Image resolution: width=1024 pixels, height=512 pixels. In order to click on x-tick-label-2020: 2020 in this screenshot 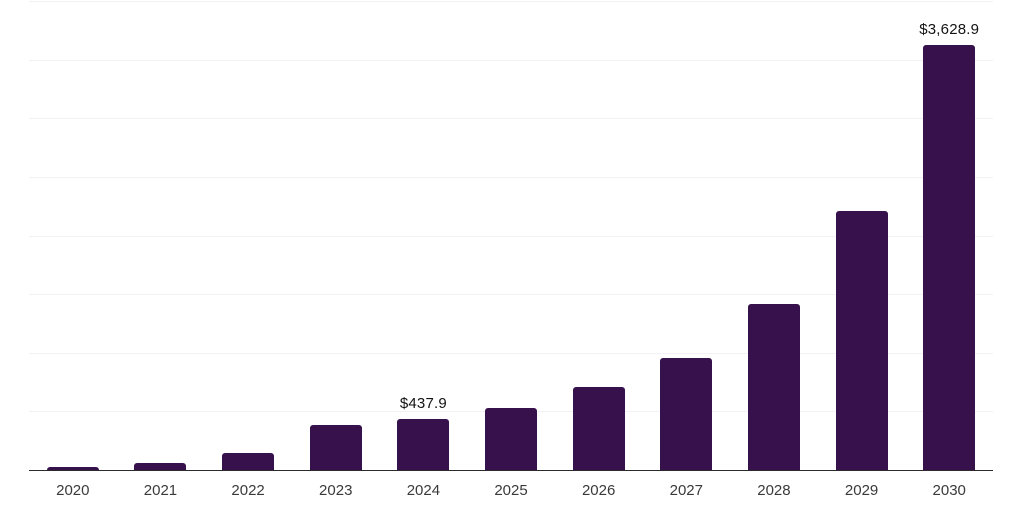, I will do `click(73, 490)`.